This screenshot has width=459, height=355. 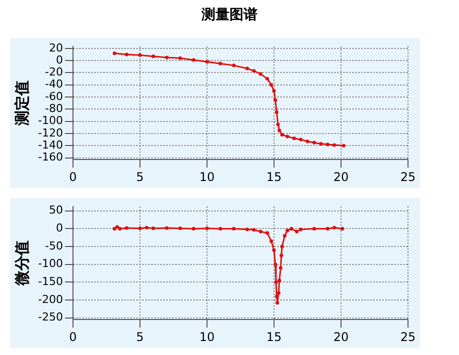 What do you see at coordinates (53, 245) in the screenshot?
I see `y-tick-label: -50` at bounding box center [53, 245].